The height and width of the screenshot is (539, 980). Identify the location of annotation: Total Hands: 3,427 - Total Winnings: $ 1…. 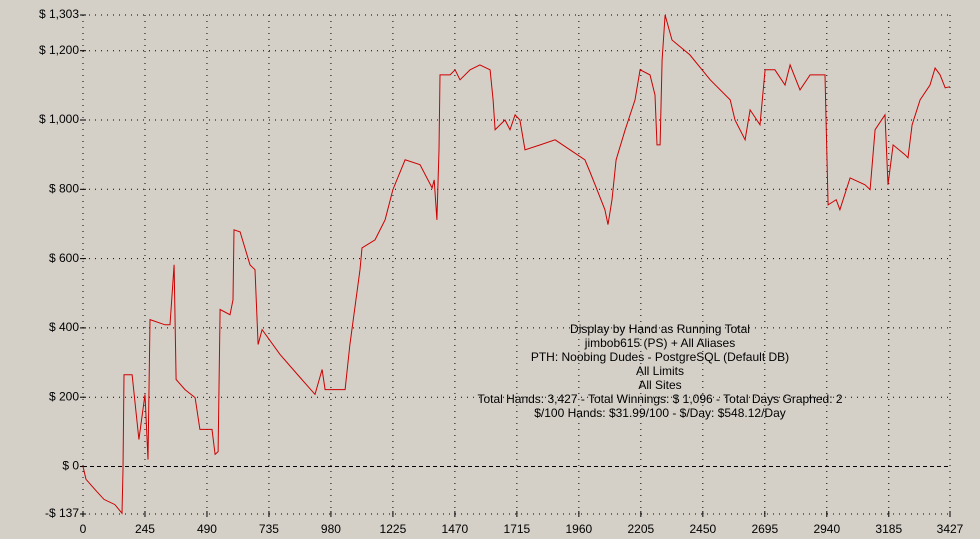
(659, 399).